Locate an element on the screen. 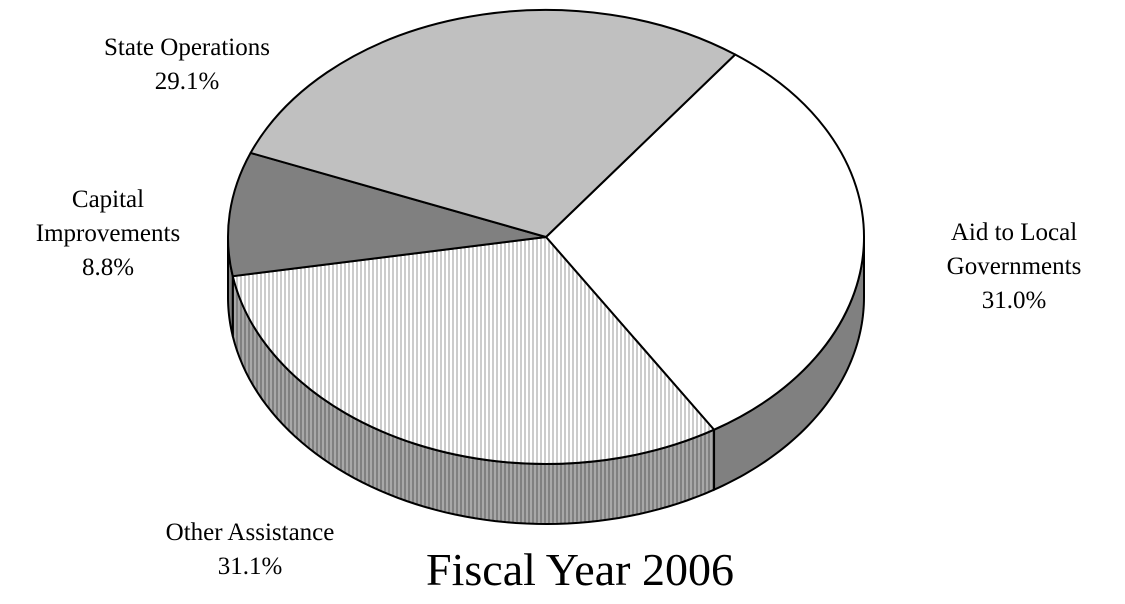  chart-title: Fiscal Year 2006 is located at coordinates (580, 569).